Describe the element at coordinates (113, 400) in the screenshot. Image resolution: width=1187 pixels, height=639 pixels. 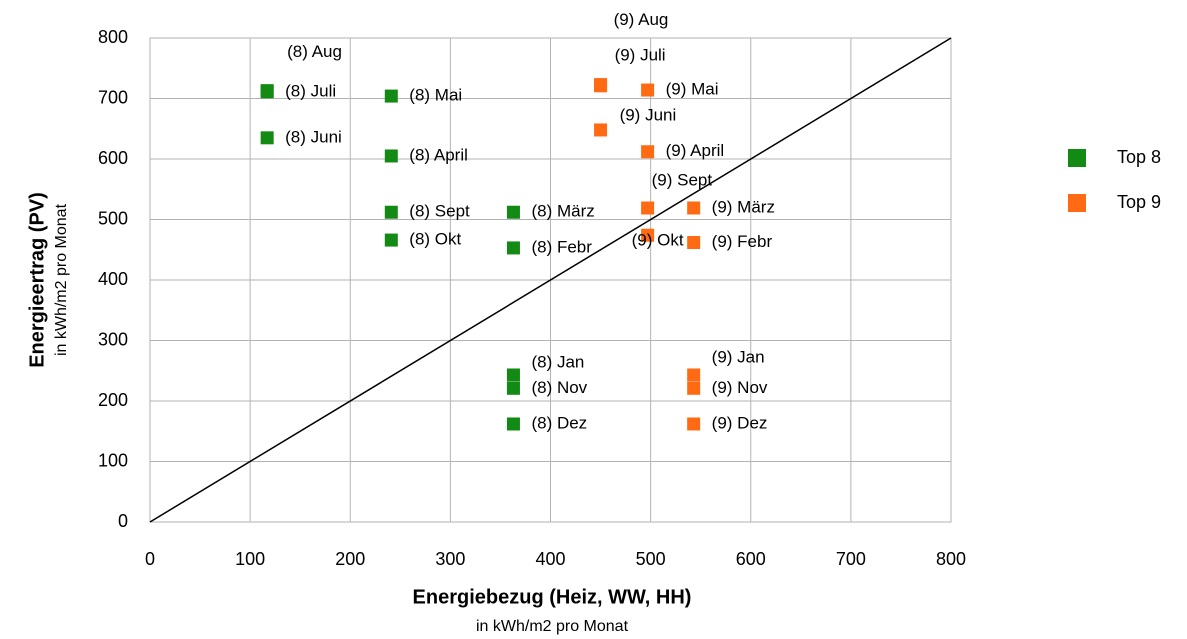
I see `y-tick-label: 200` at that location.